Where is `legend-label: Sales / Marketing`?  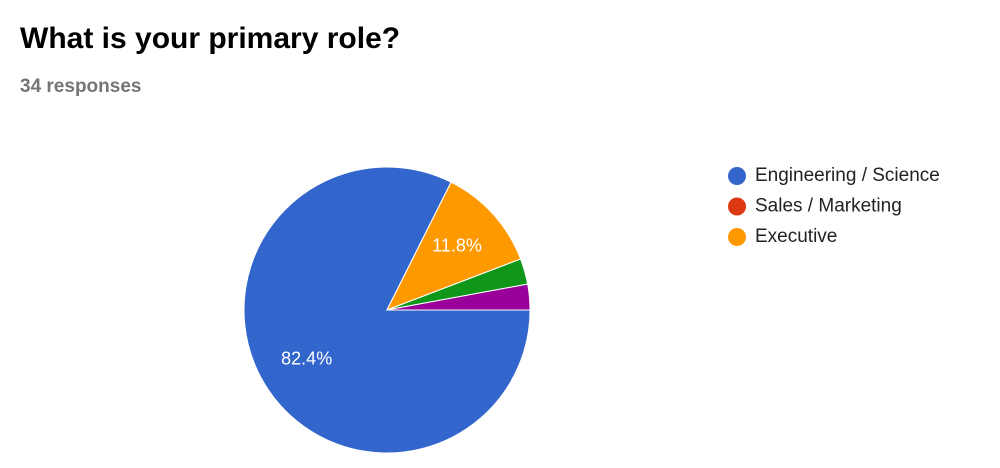 legend-label: Sales / Marketing is located at coordinates (828, 206).